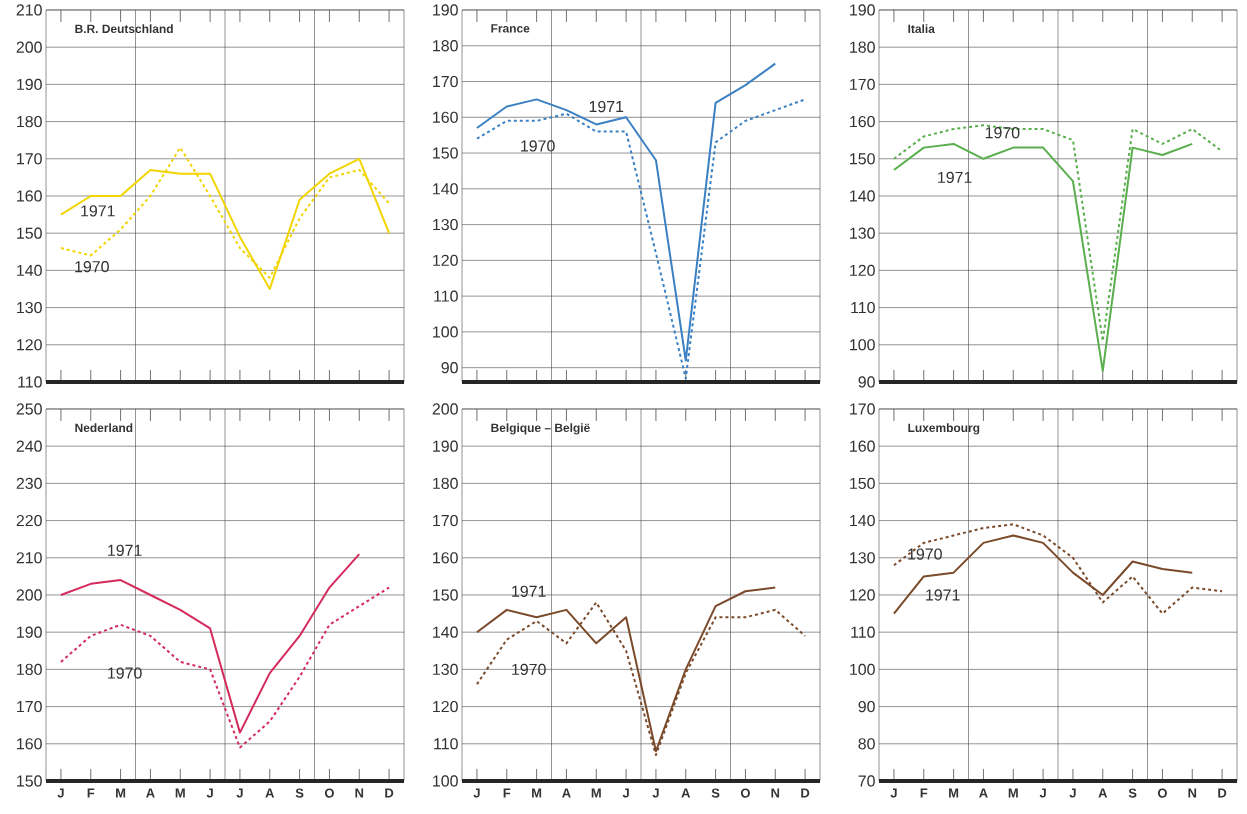 The width and height of the screenshot is (1247, 814). What do you see at coordinates (29, 409) in the screenshot?
I see `y-tick-label: 250` at bounding box center [29, 409].